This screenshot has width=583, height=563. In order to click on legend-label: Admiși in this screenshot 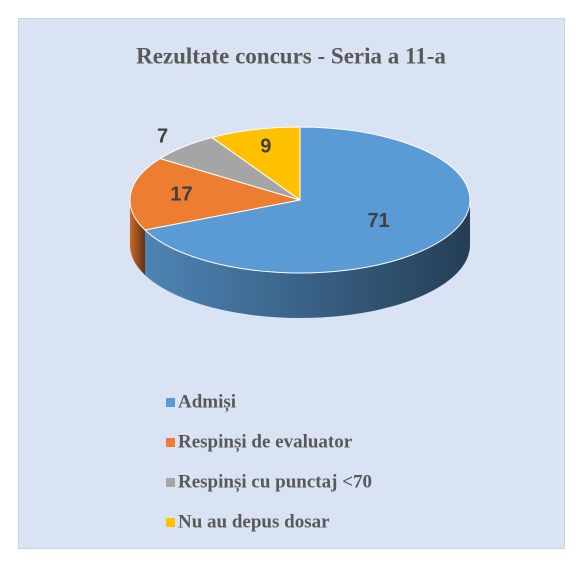, I will do `click(207, 401)`.